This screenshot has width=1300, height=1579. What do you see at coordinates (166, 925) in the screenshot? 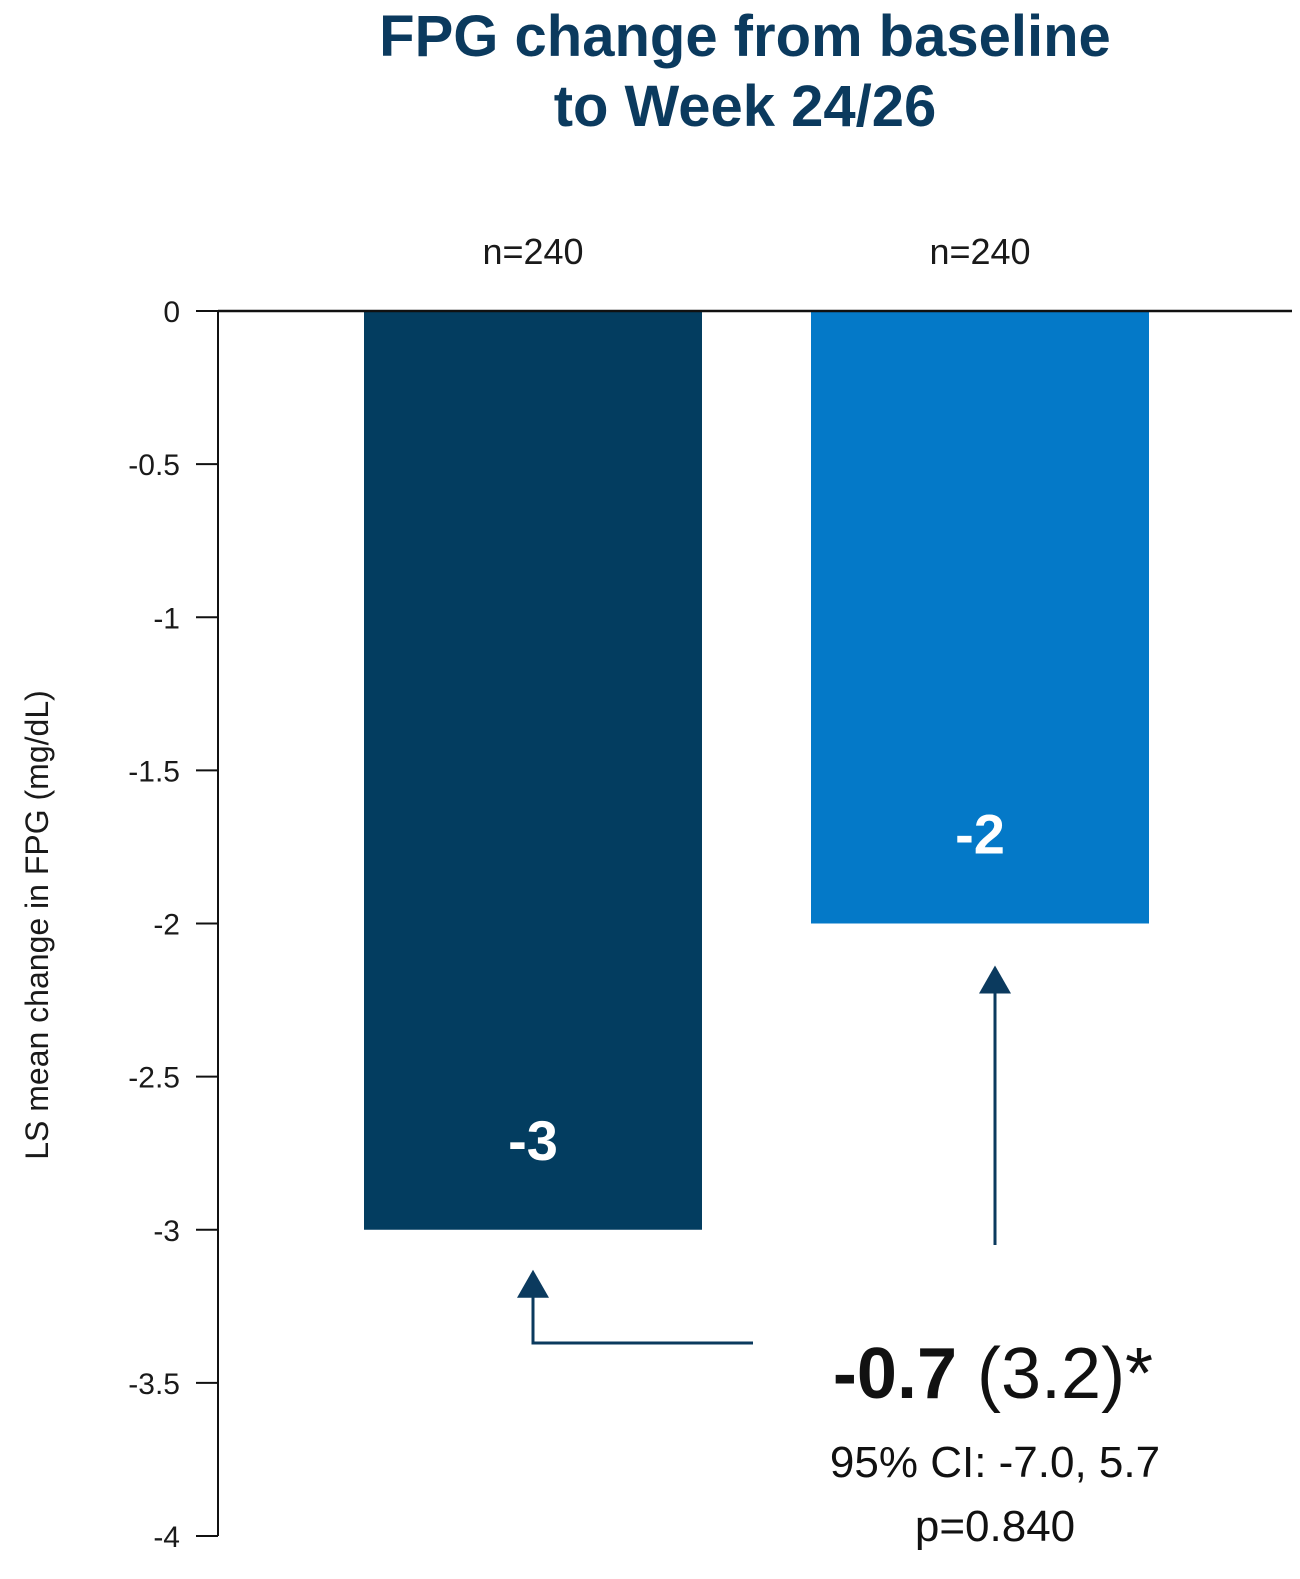
I see `y-tick-label: -2` at bounding box center [166, 925].